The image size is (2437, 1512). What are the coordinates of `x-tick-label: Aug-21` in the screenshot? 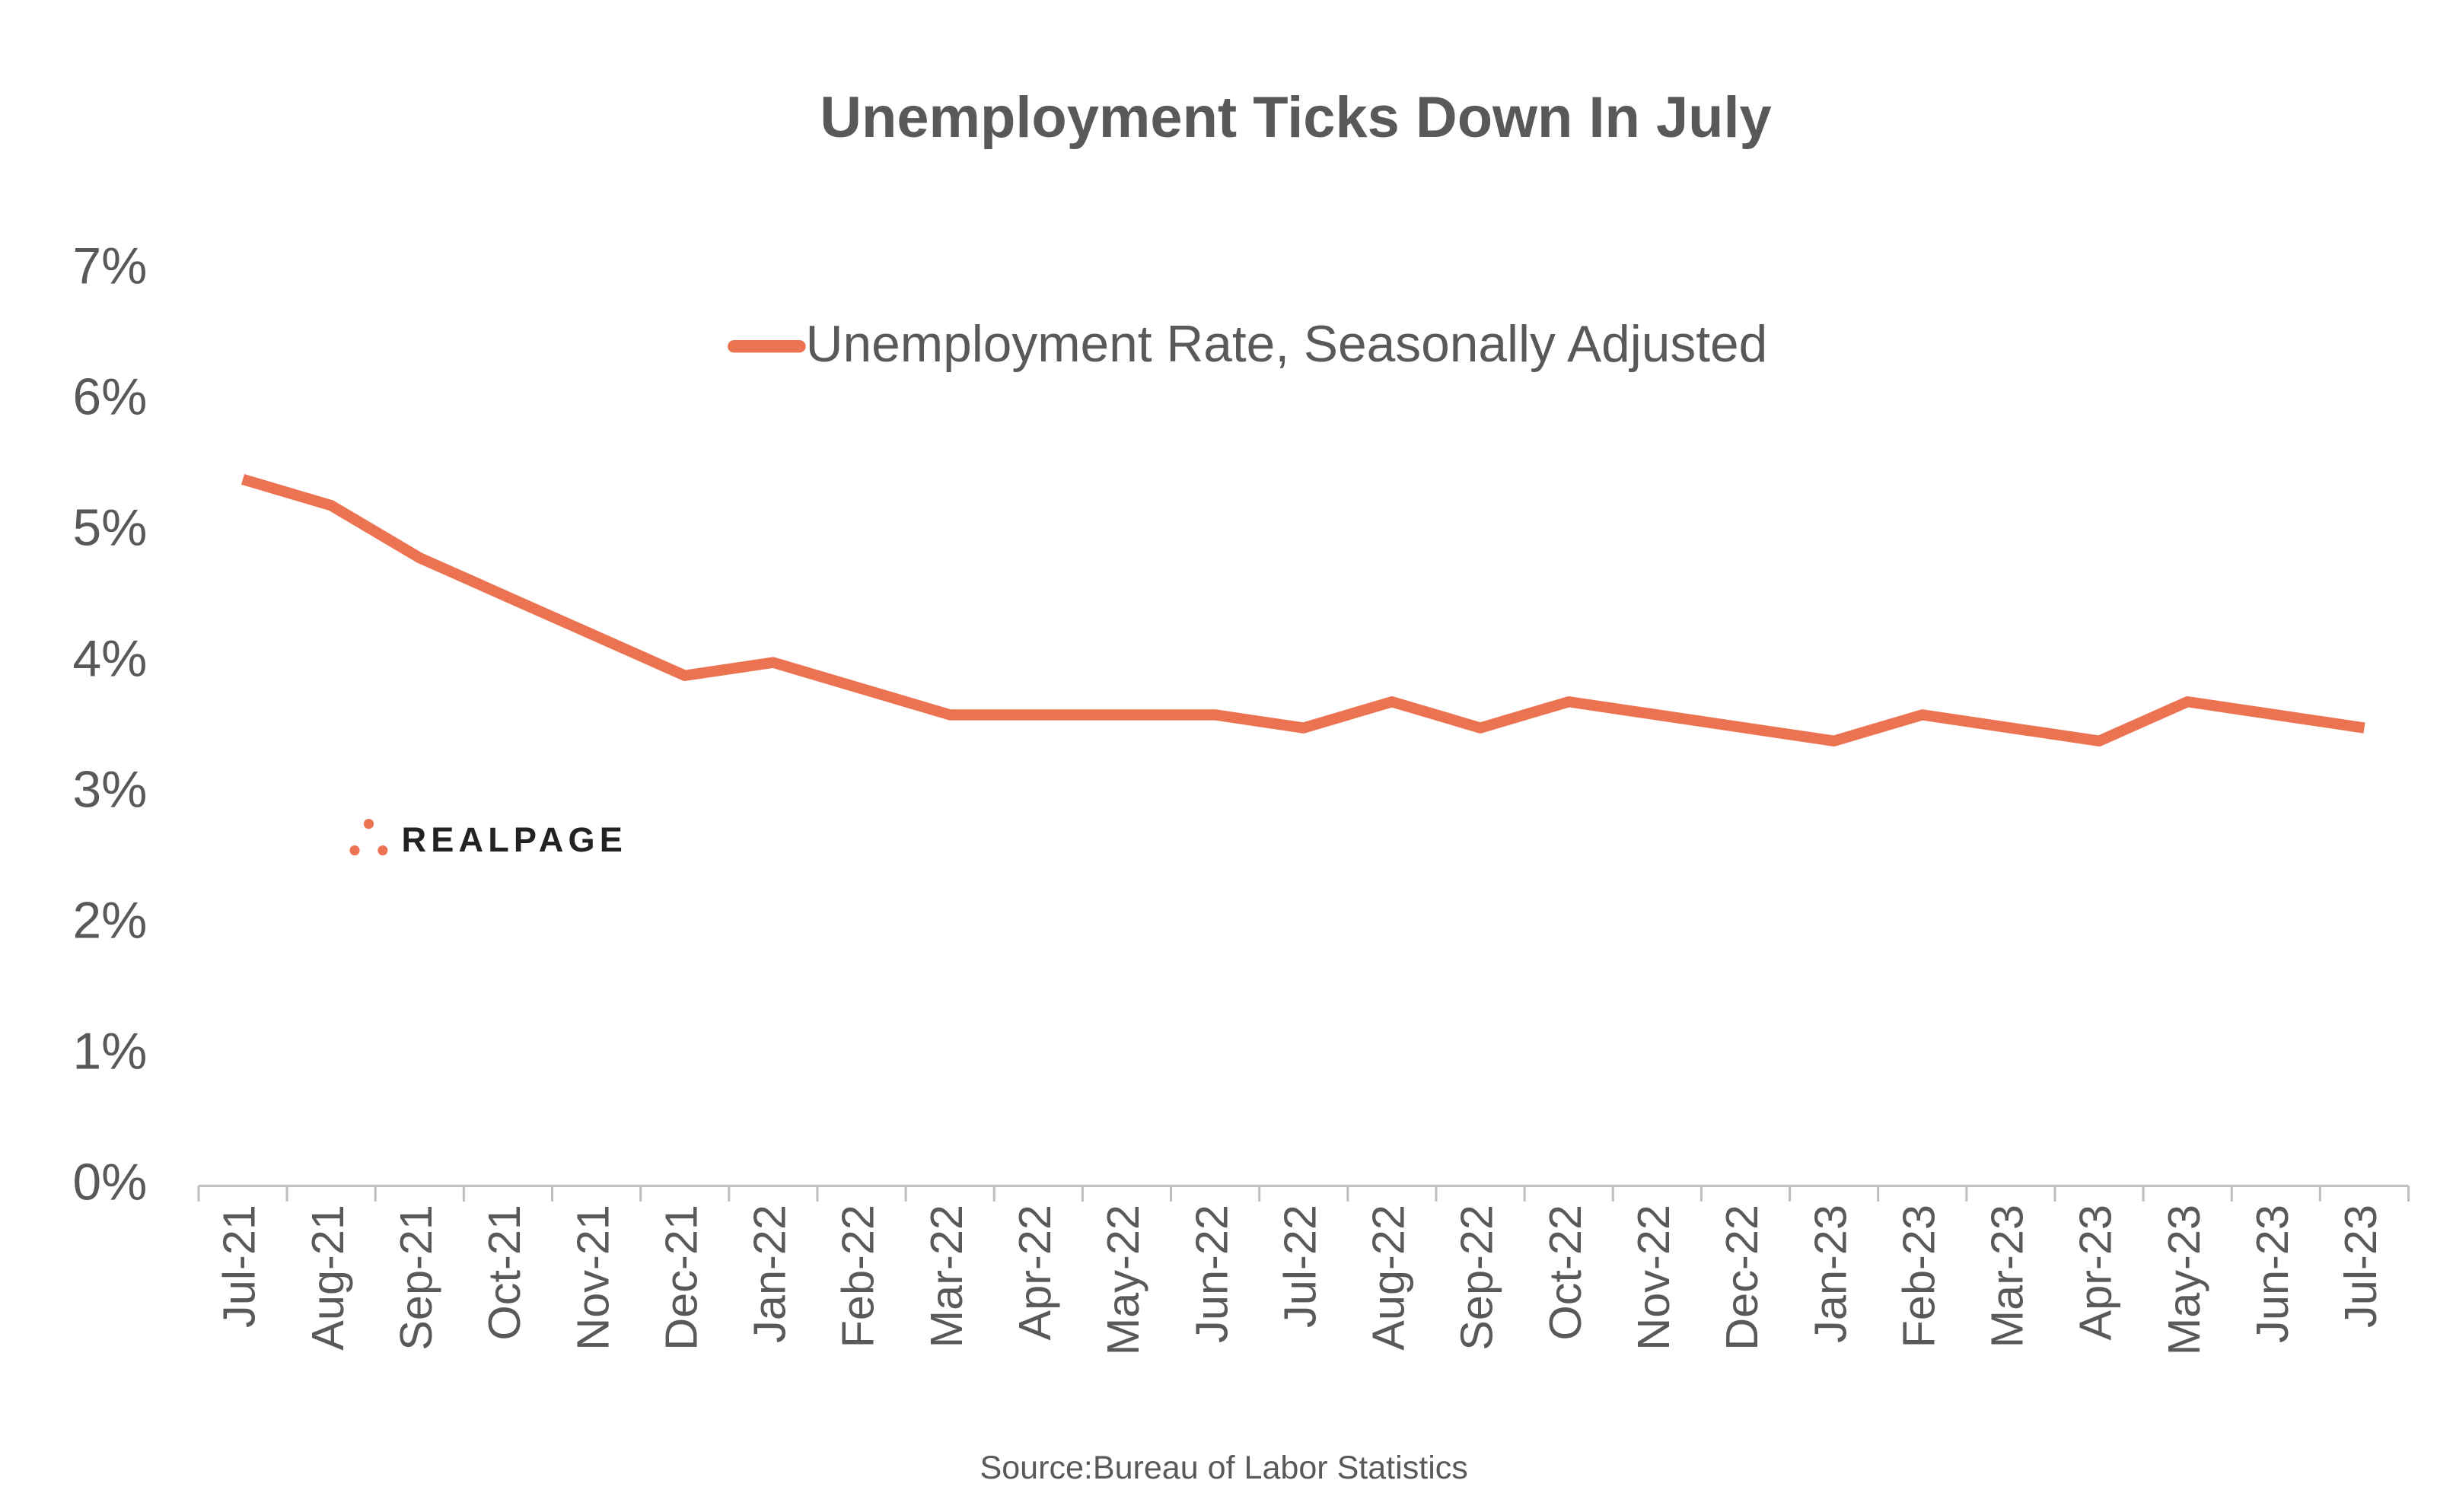 It's located at (327, 1278).